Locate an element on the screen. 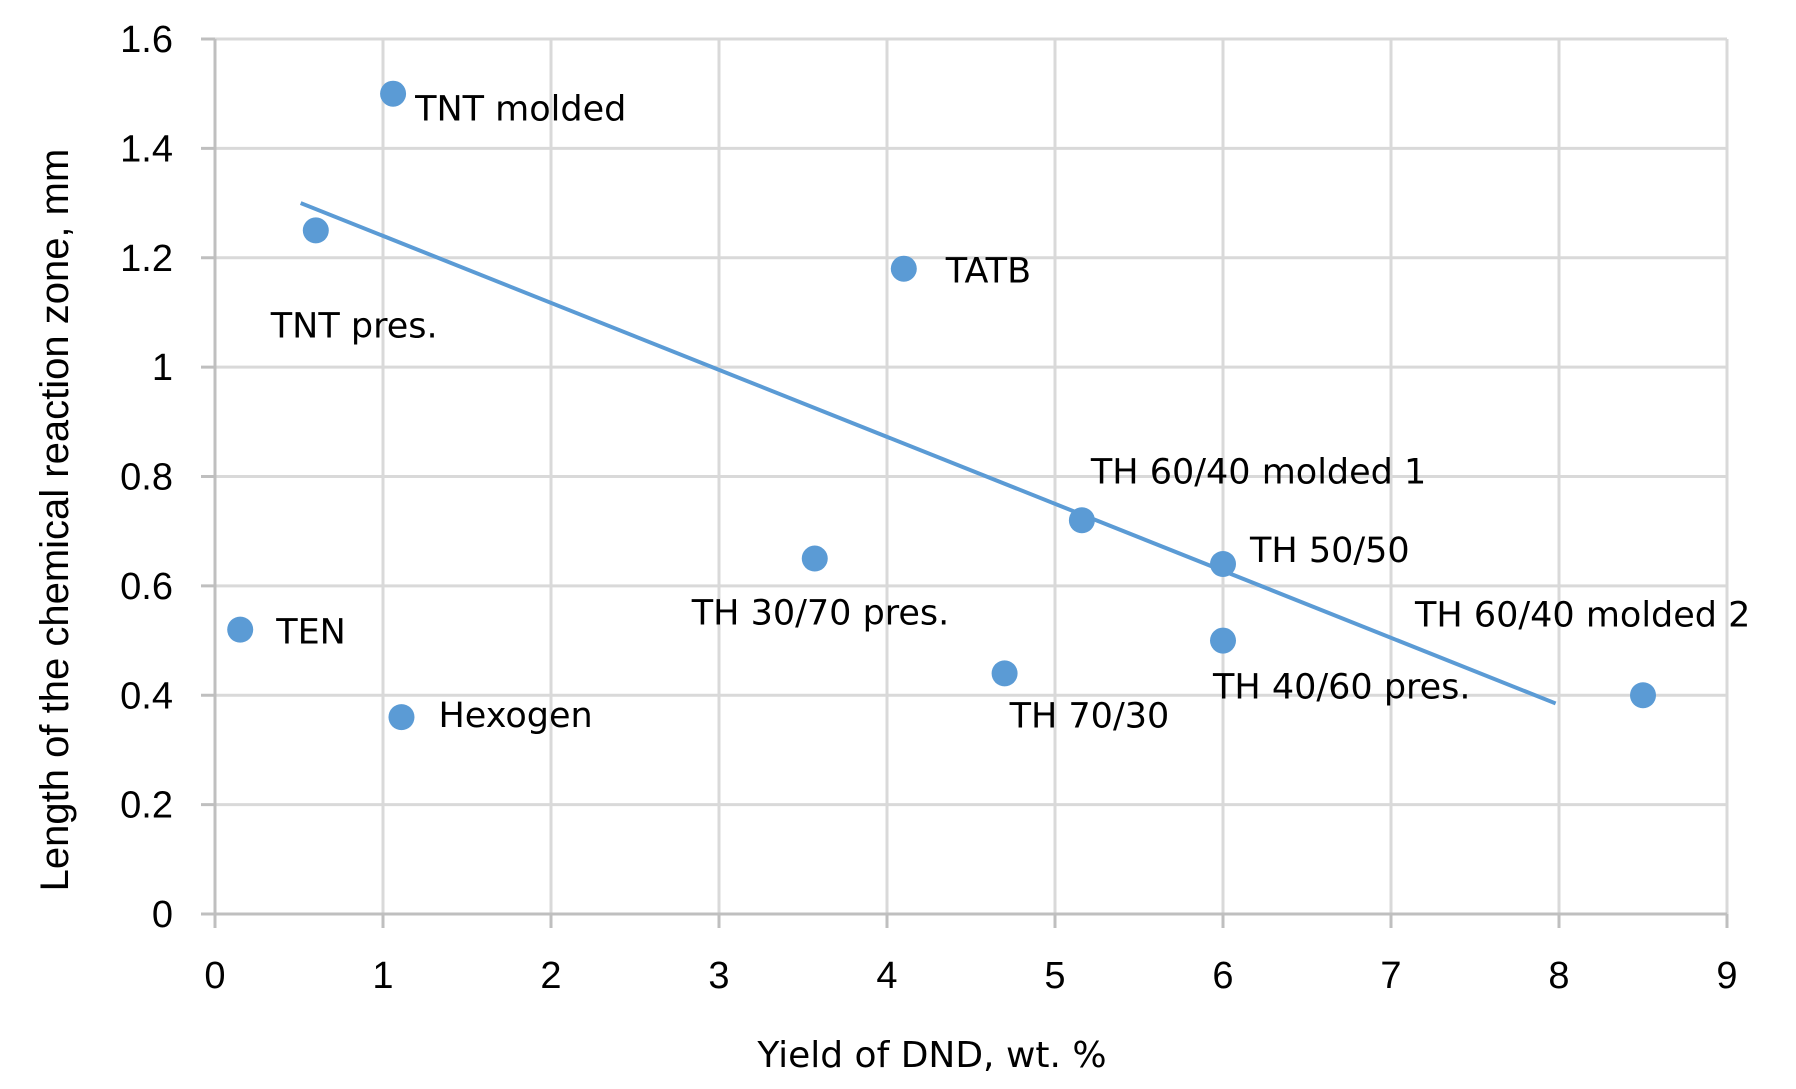 The image size is (1796, 1089). y-tick-label: 0.2 is located at coordinates (146, 806).